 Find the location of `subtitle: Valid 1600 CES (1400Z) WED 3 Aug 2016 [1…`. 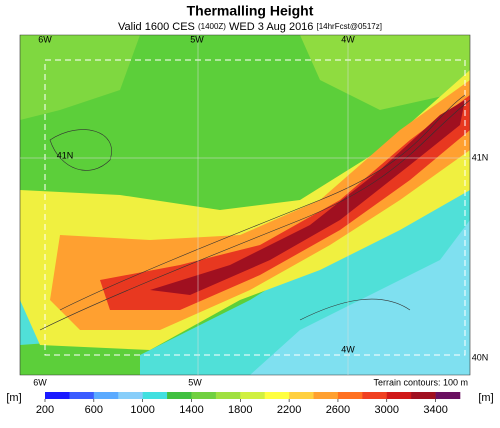

subtitle: Valid 1600 CES (1400Z) WED 3 Aug 2016 [1… is located at coordinates (250, 27).